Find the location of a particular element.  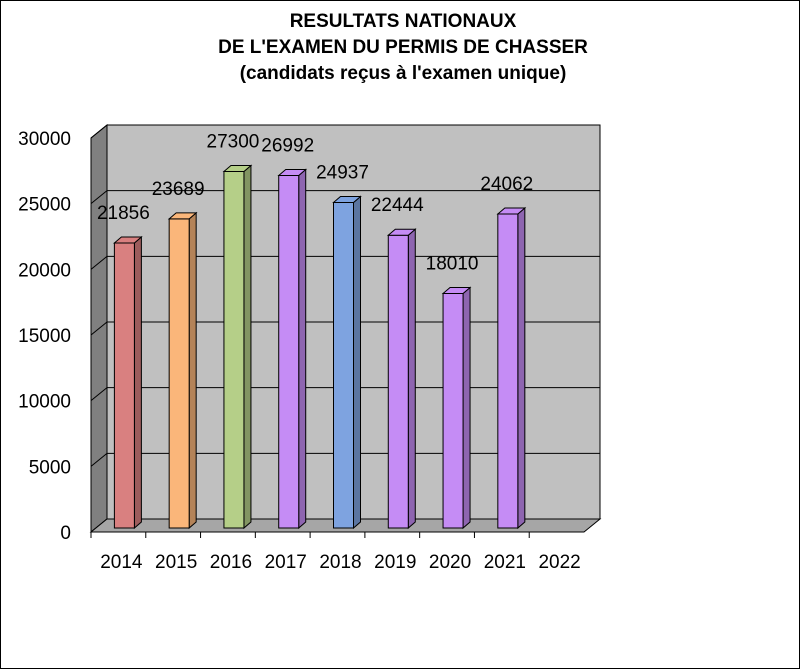

x-axis-tick-labels: 2014 2015 2016 2017 2018 2019 2020 2021 2022 is located at coordinates (335, 552).